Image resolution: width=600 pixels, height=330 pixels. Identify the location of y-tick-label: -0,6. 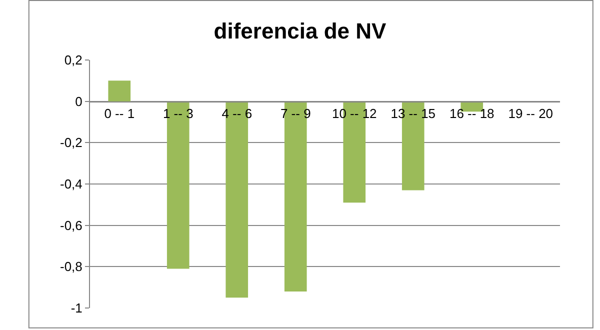
(71, 225).